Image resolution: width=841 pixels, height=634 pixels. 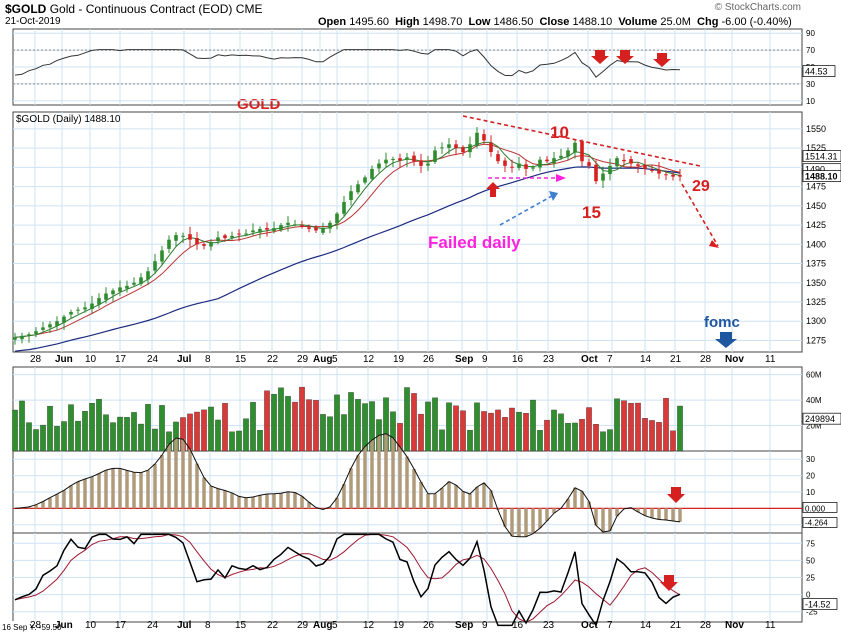 I want to click on x-axis-label: Jun, so click(x=64, y=359).